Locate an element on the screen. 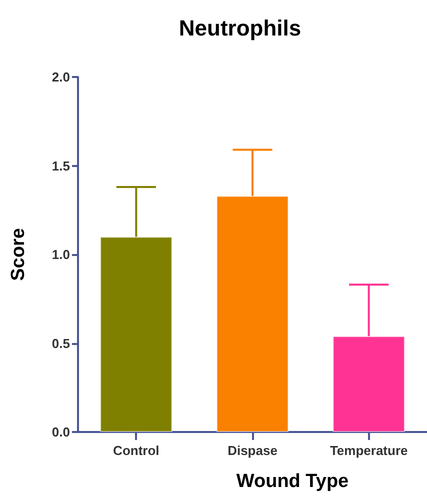 This screenshot has height=504, width=427. chart-title: Neutrophils is located at coordinates (240, 28).